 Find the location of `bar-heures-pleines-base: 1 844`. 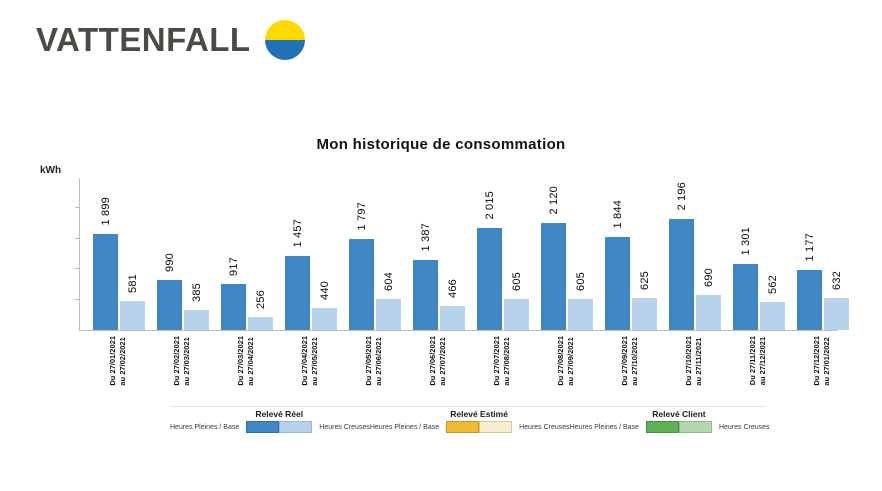

bar-heures-pleines-base: 1 844 is located at coordinates (617, 265).